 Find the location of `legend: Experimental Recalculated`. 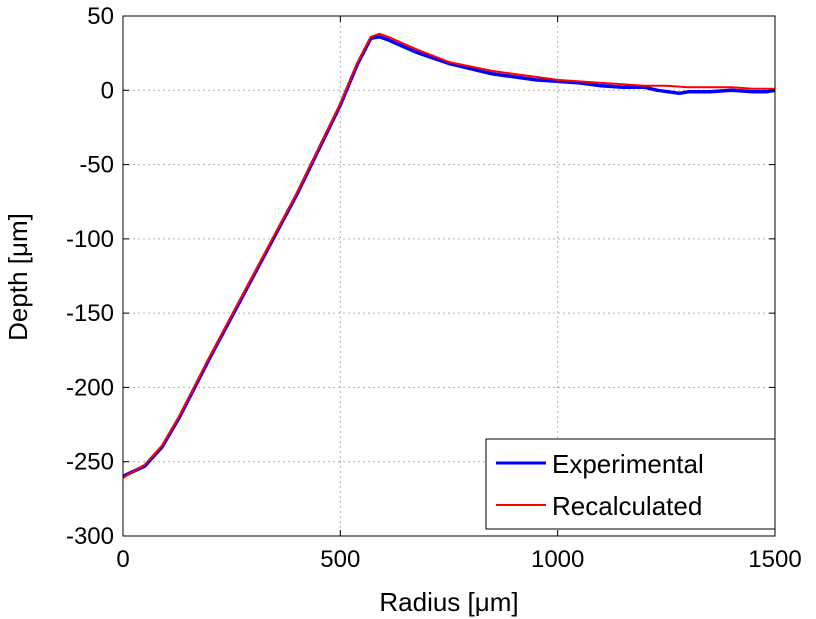

legend: Experimental Recalculated is located at coordinates (630, 484).